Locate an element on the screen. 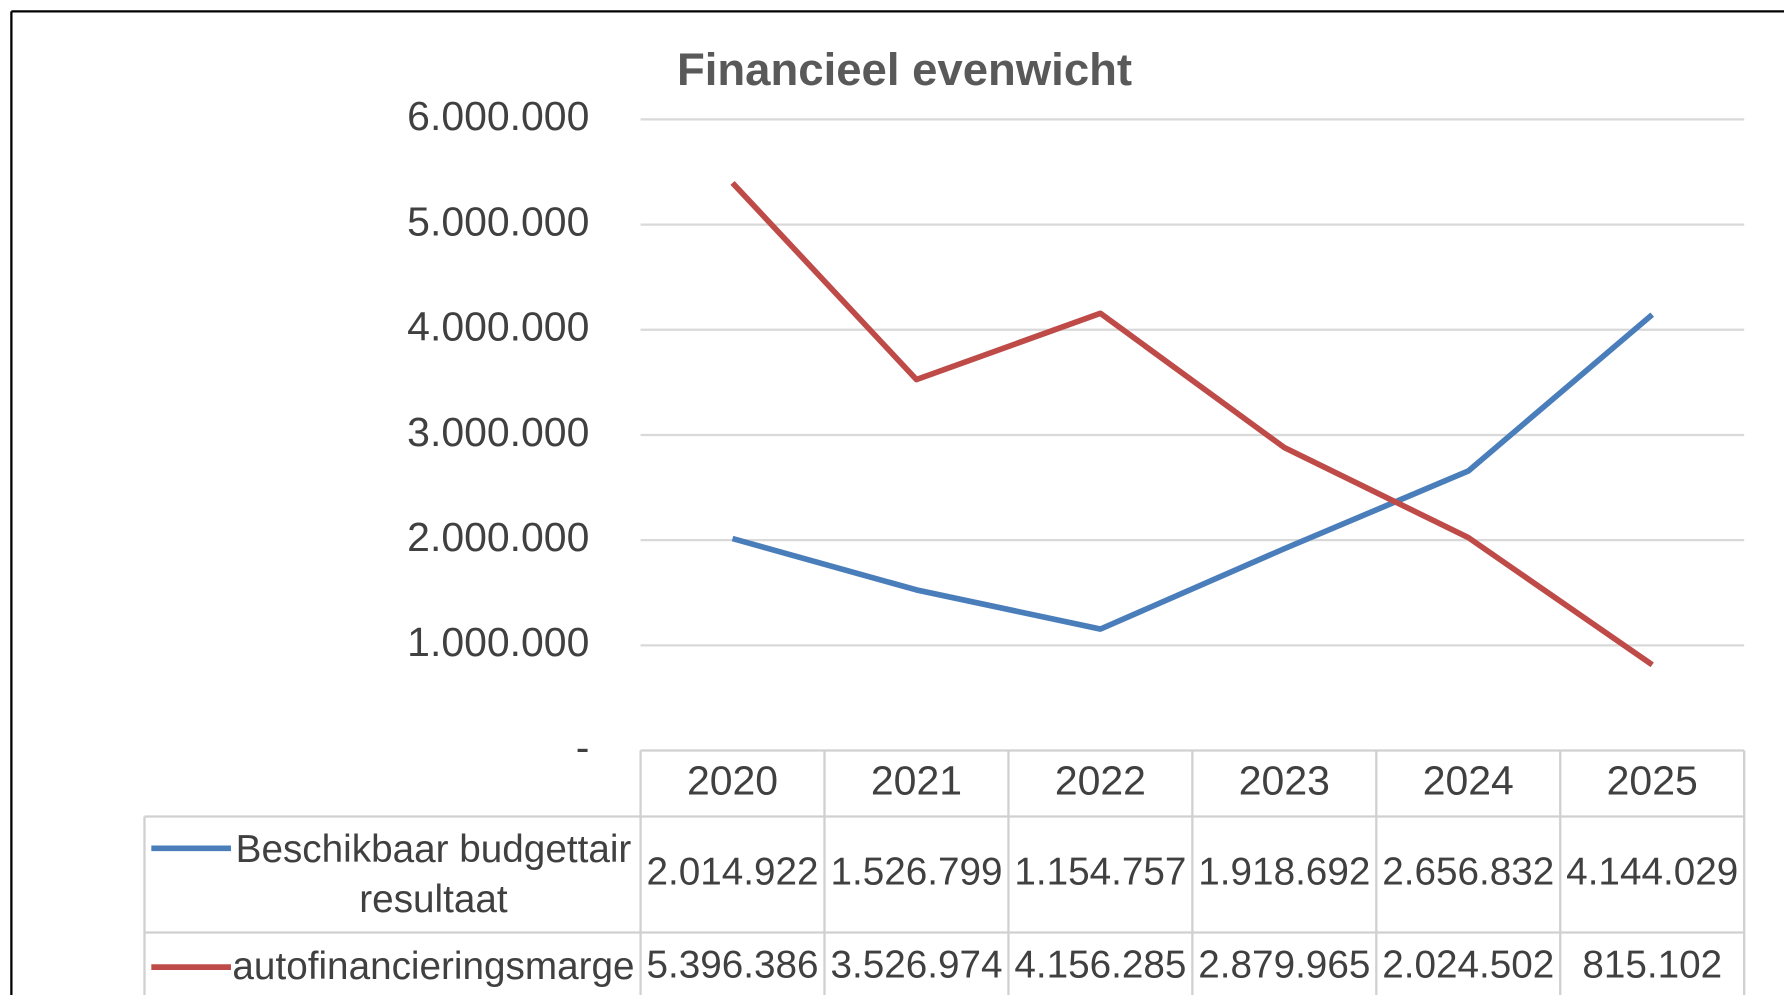 The height and width of the screenshot is (995, 1784). y-tick-label: 3.000.000 is located at coordinates (498, 432).